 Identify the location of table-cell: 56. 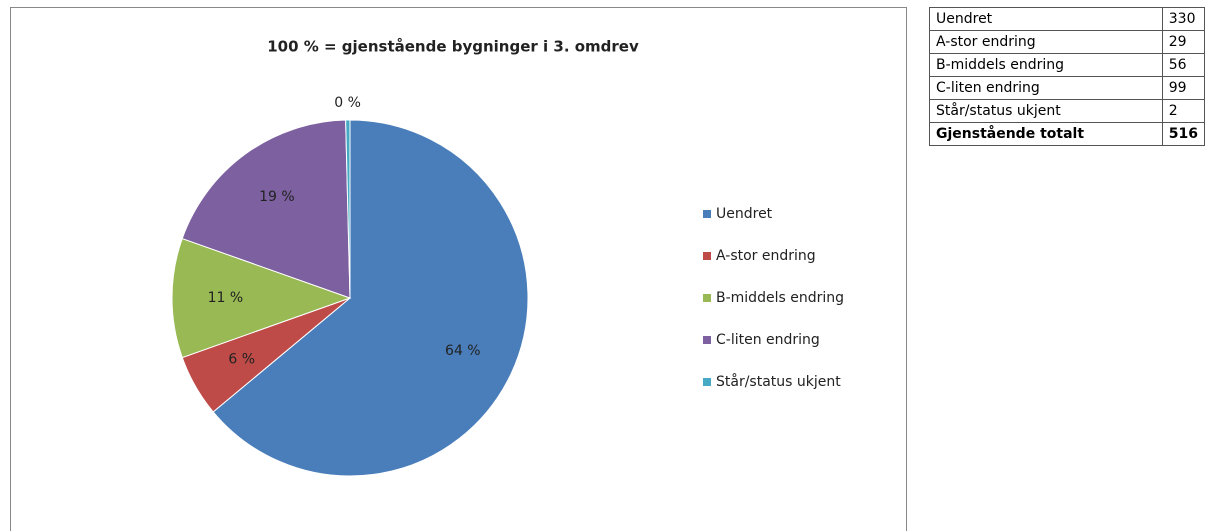
(1183, 65).